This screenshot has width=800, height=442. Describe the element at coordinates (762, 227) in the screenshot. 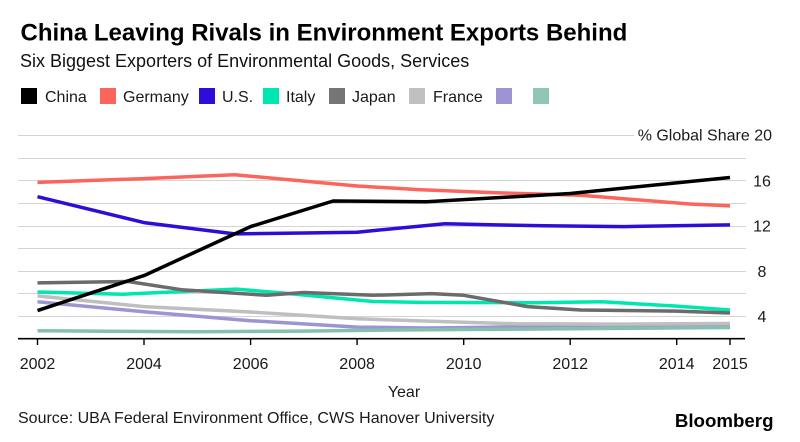

I see `svg-text: 12` at that location.